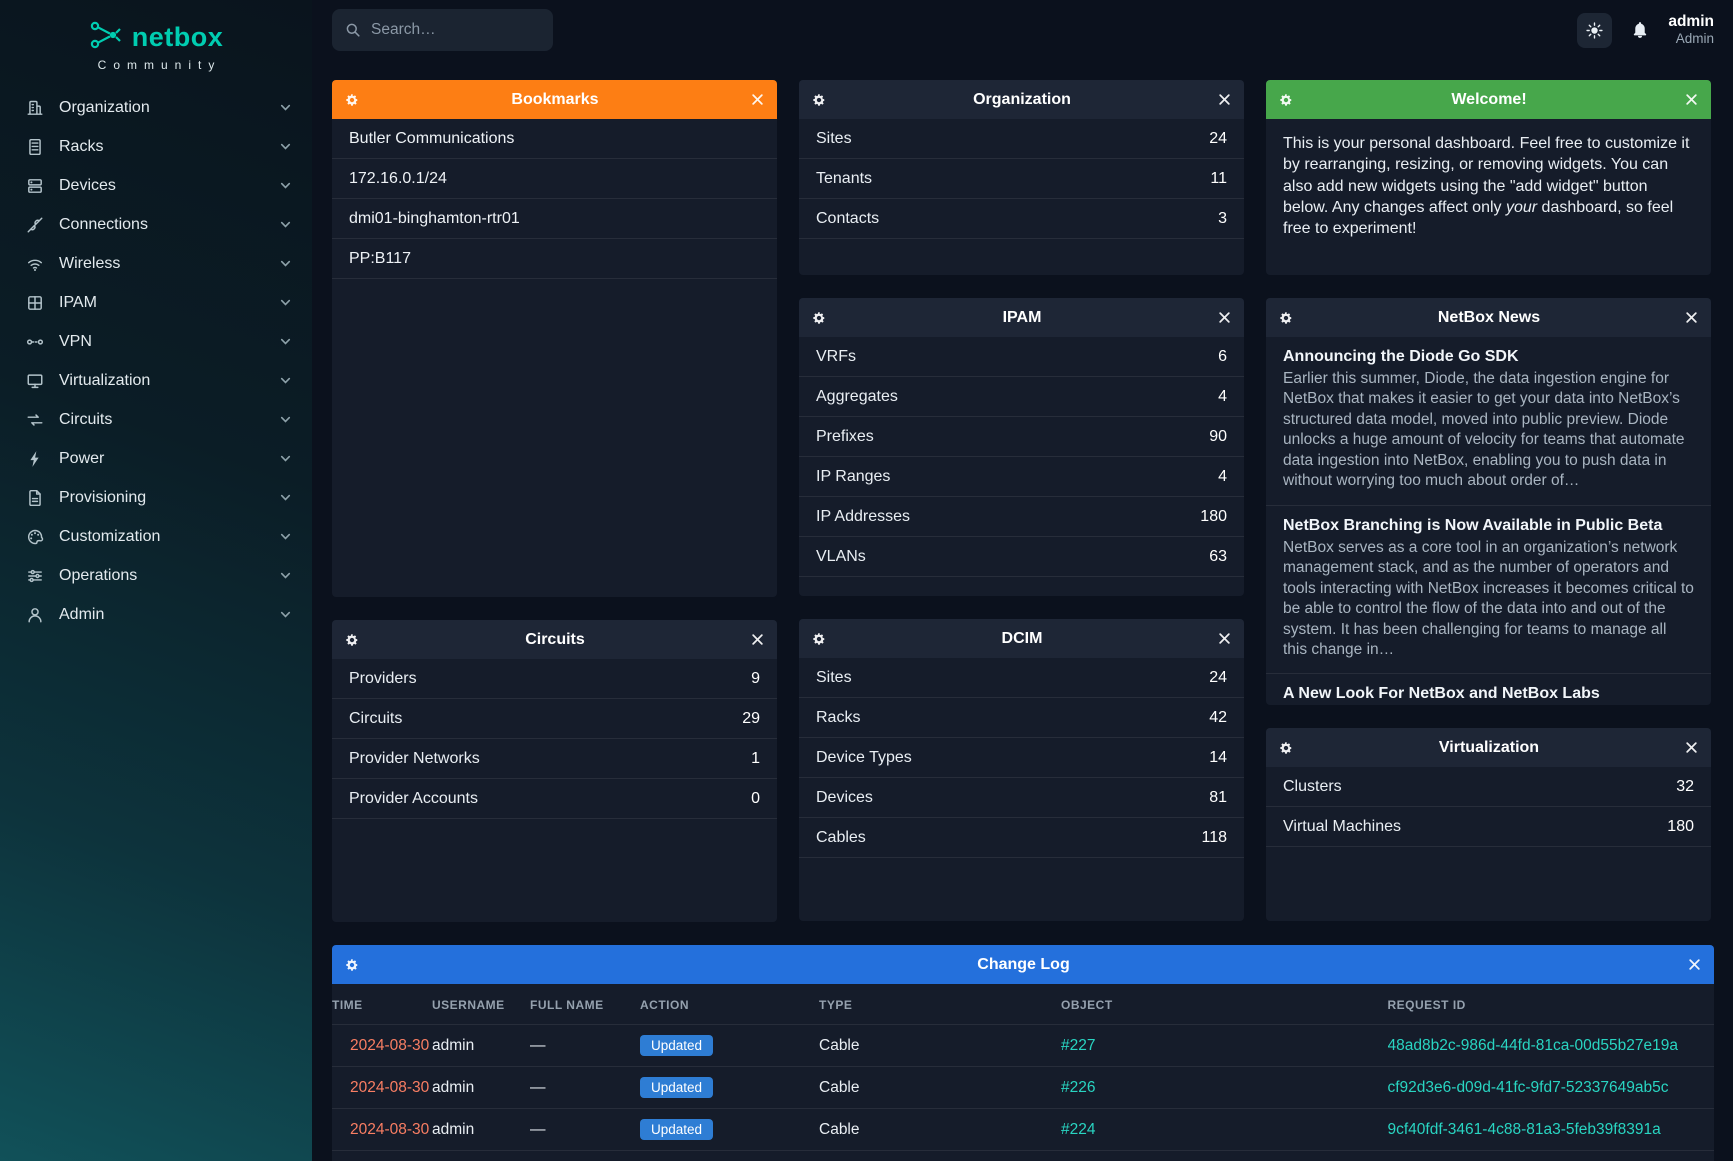  Describe the element at coordinates (156, 380) in the screenshot. I see `sidebar-item-virtualization: Virtualization` at that location.